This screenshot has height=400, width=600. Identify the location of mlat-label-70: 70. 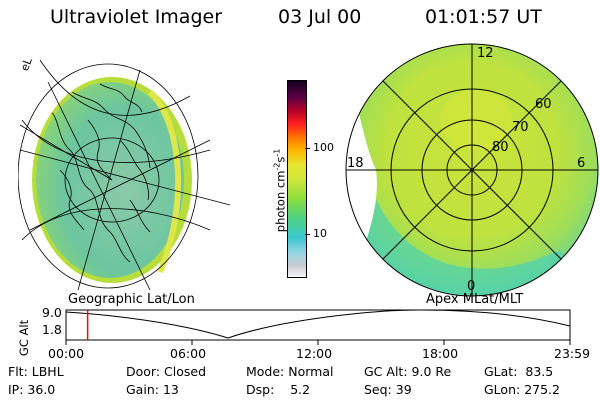
(520, 127).